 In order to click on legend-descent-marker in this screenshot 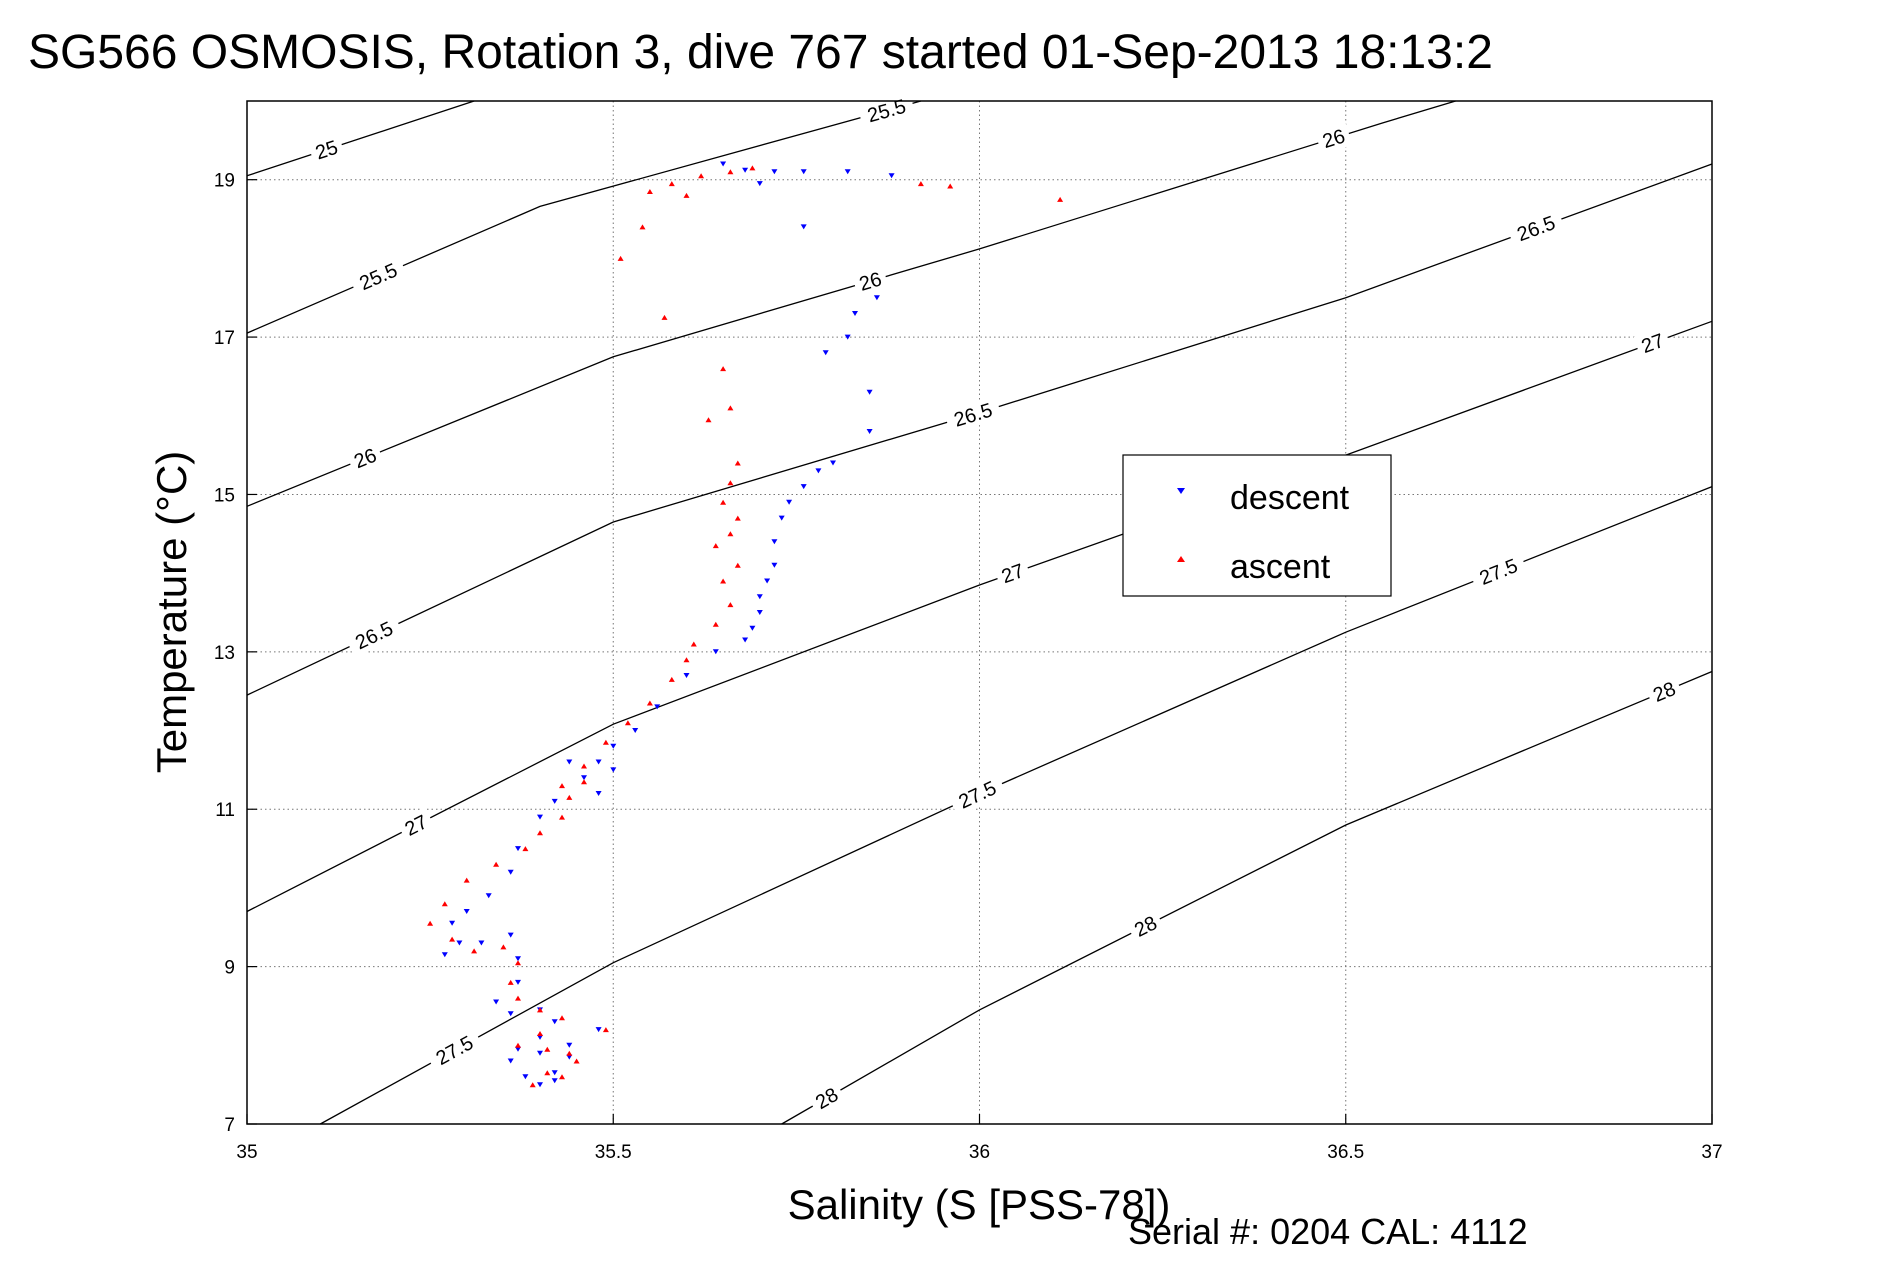, I will do `click(1181, 491)`.